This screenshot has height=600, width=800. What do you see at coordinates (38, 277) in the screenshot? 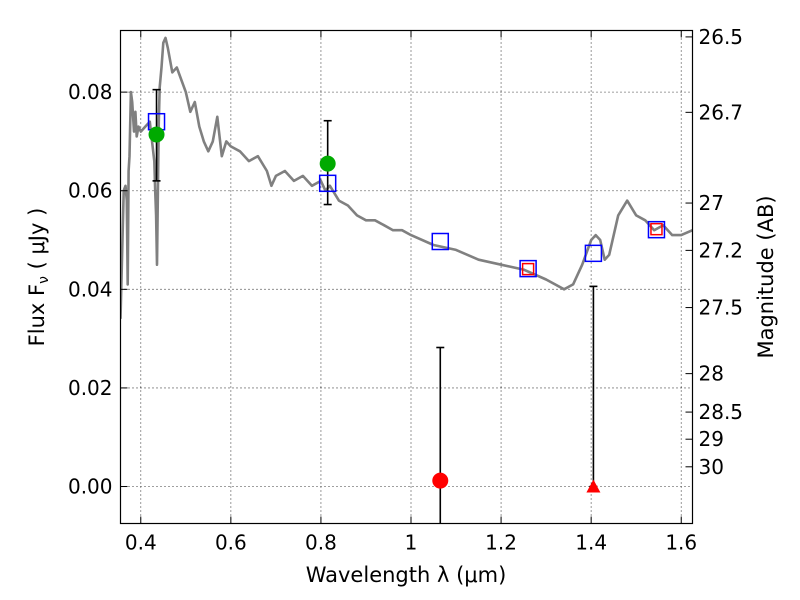
I see `y-axis-label: Flux Fν ( μJy )` at bounding box center [38, 277].